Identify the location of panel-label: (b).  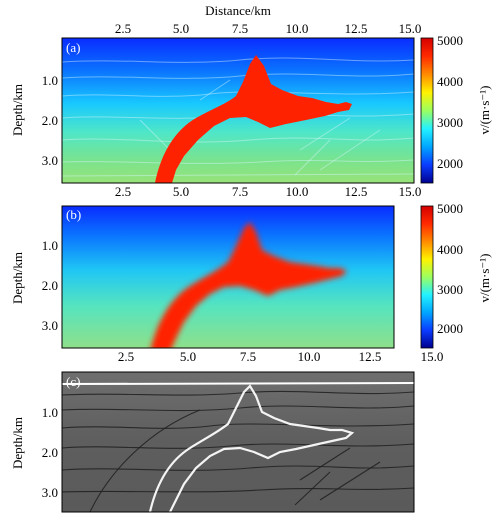
(73, 214).